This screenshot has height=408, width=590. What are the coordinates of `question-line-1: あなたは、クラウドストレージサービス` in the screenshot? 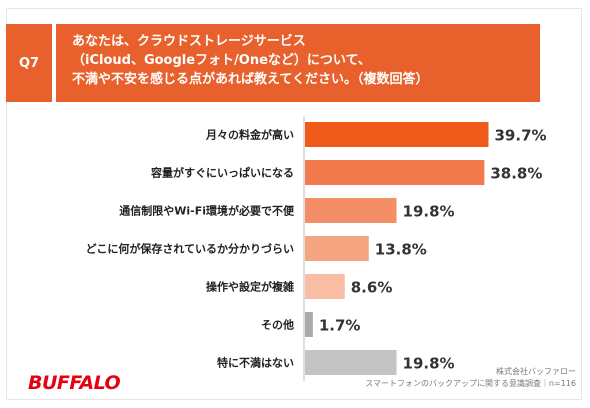 It's located at (189, 41).